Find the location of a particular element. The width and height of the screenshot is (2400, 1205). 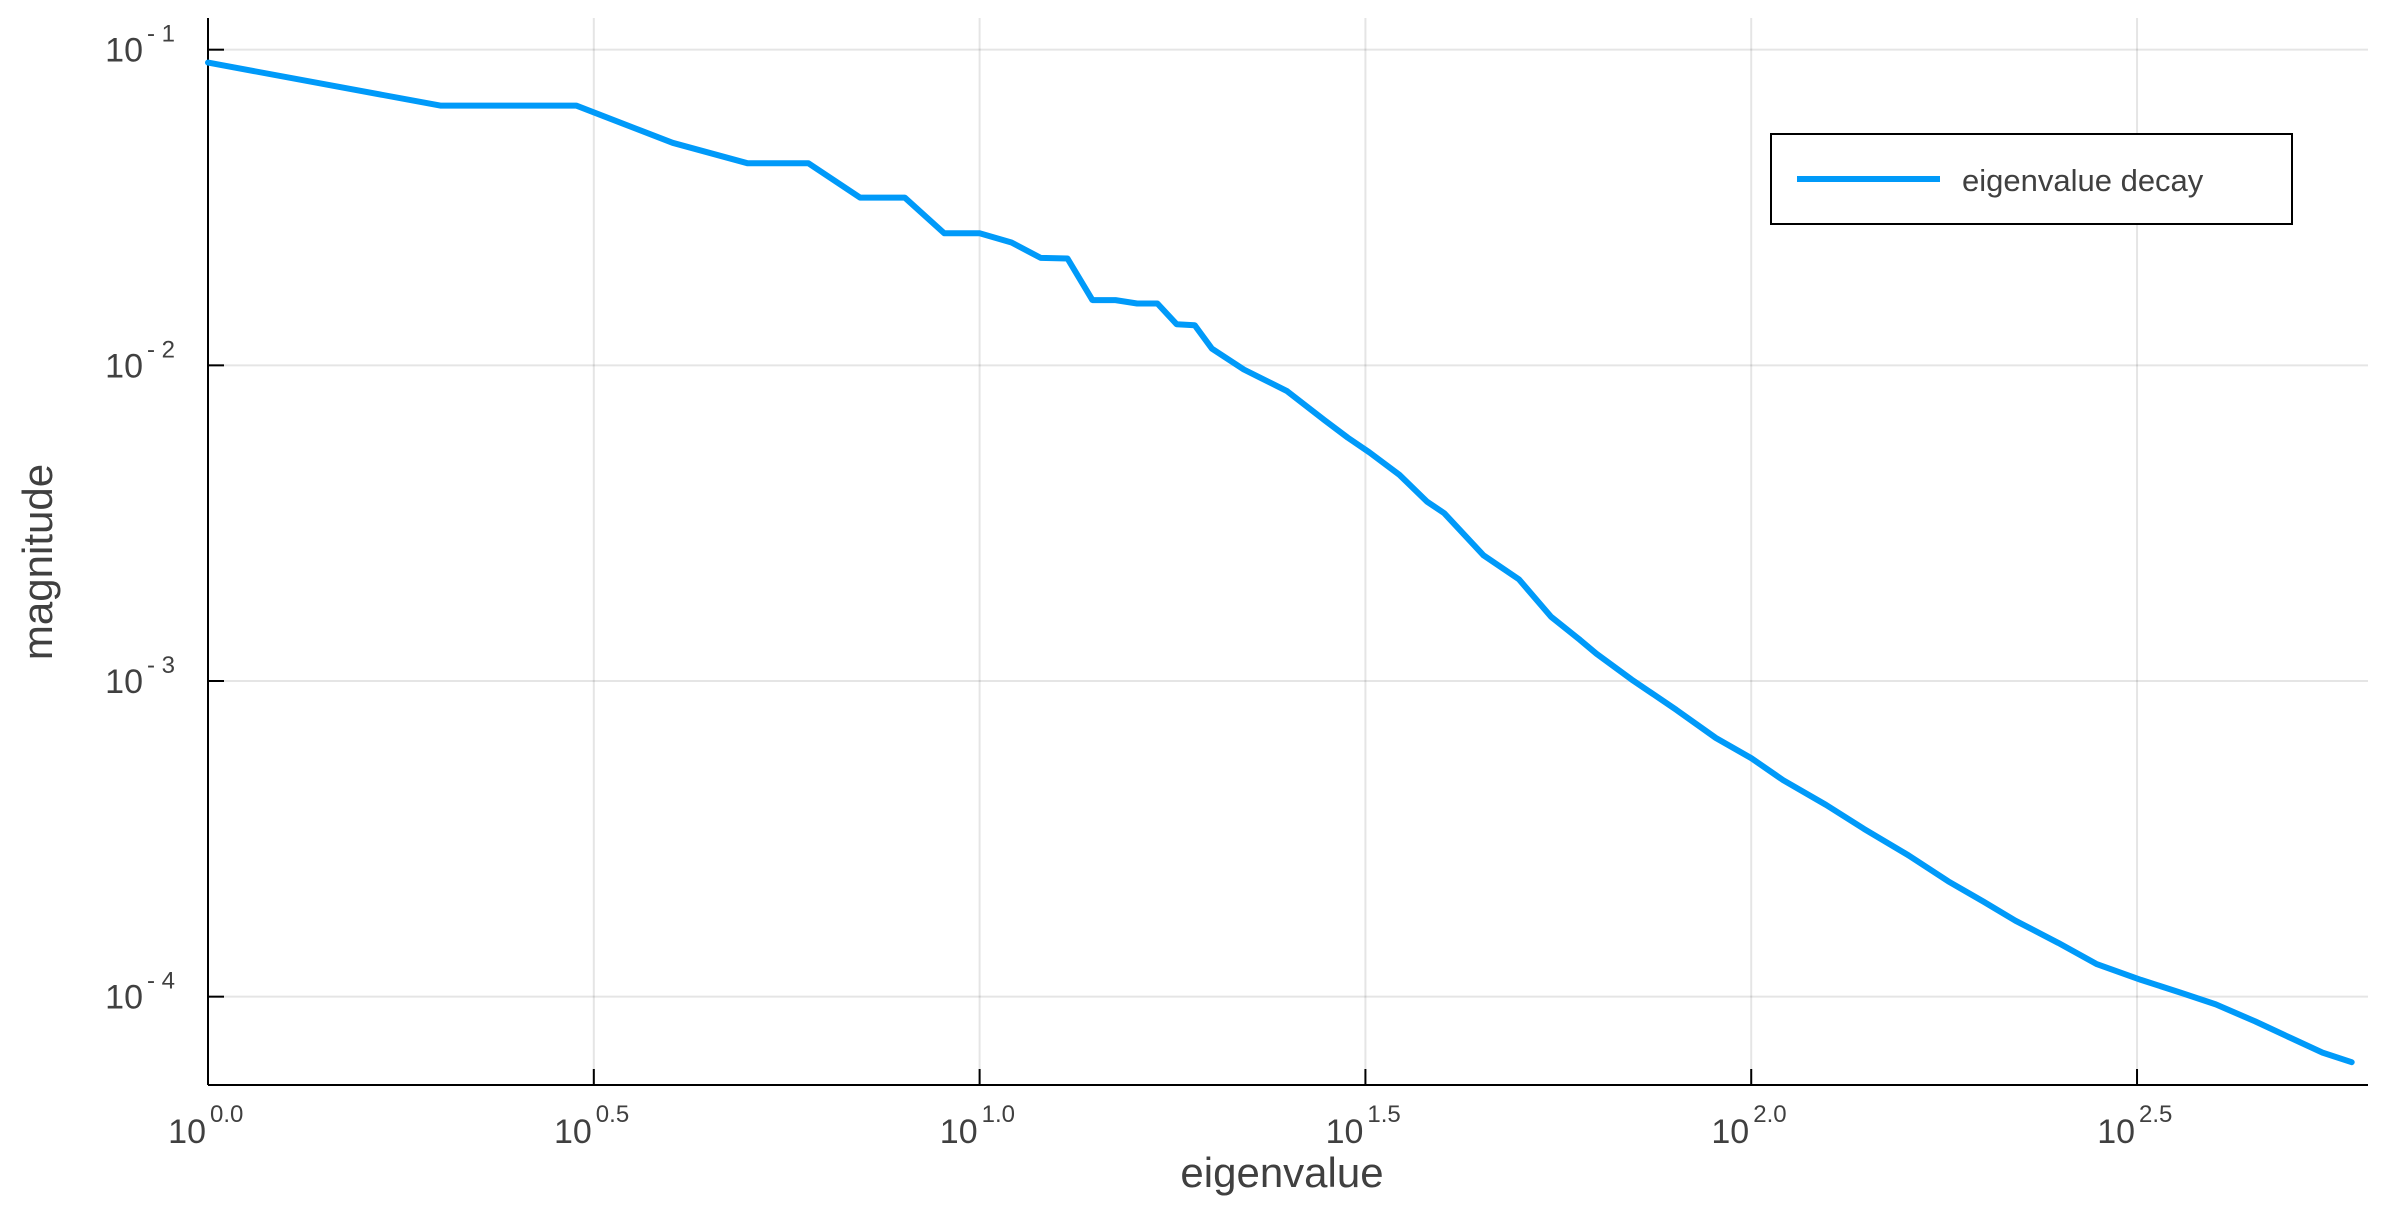

x-tick-exponent-3: 1.5 is located at coordinates (1383, 1114).